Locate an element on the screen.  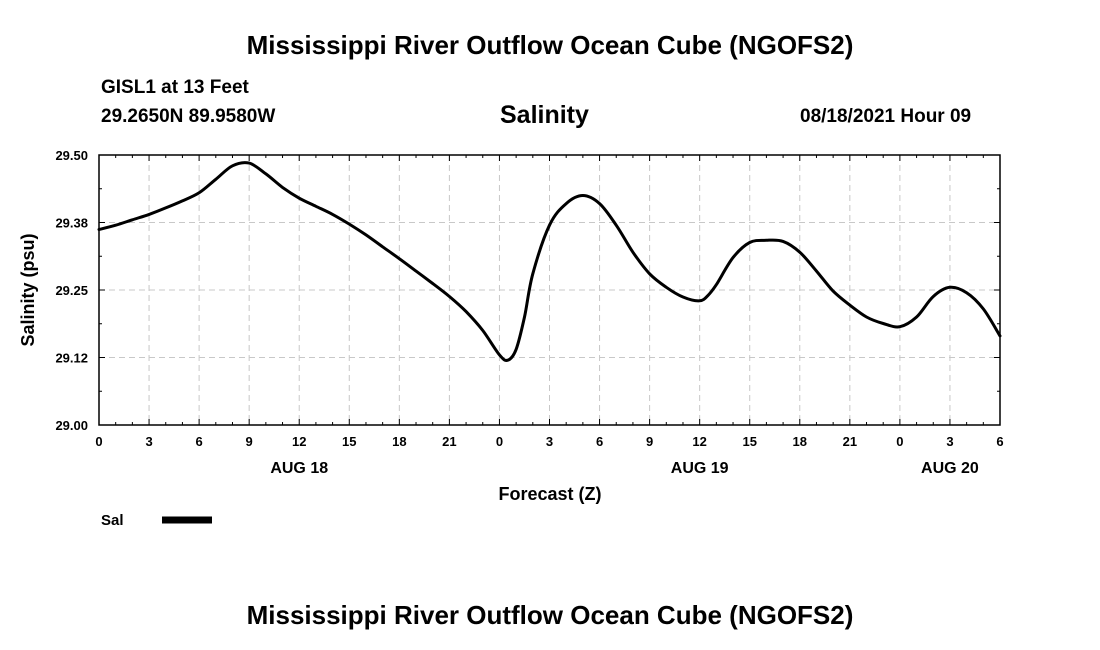
y-tick-labels: 29.00 29.12 29.25 29.38 29.50 is located at coordinates (71, 290).